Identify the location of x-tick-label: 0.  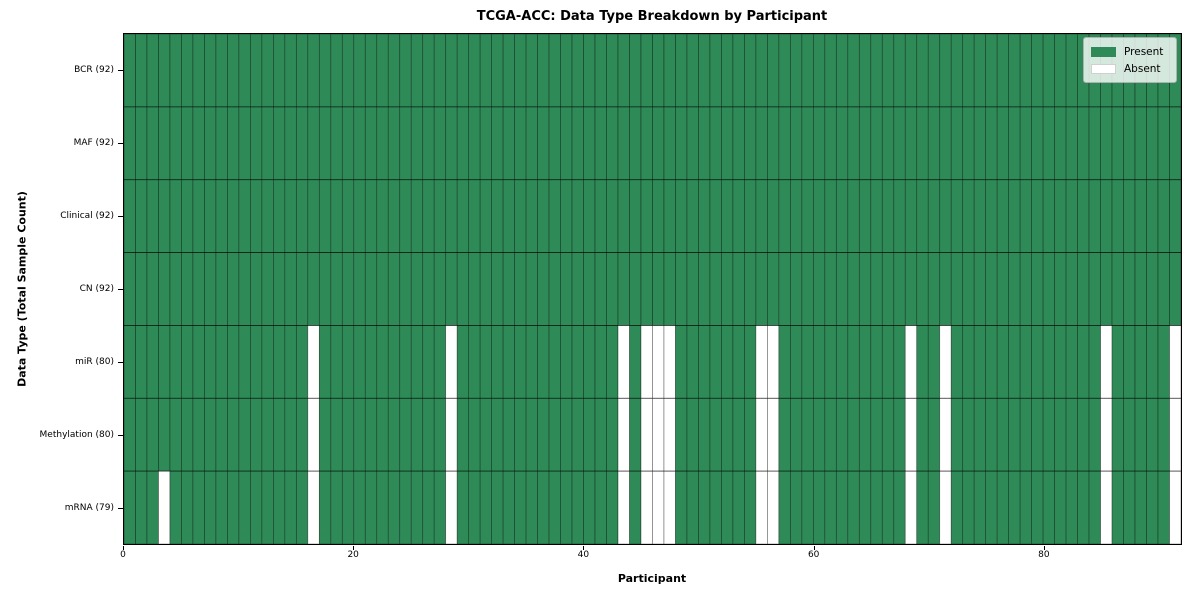
(123, 555).